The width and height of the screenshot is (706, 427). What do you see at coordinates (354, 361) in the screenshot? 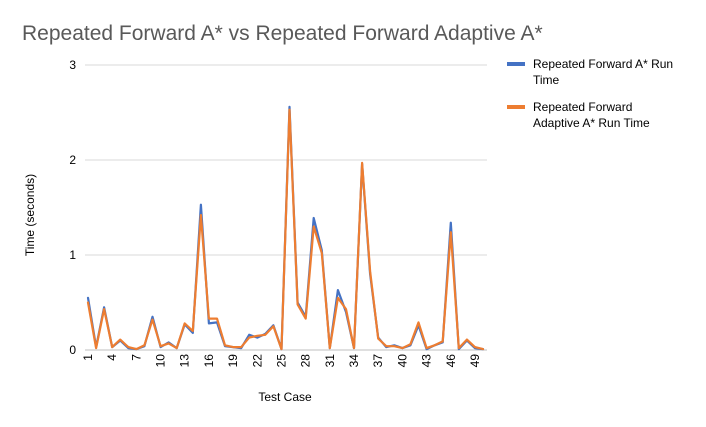
I see `x-tick-label: 34` at bounding box center [354, 361].